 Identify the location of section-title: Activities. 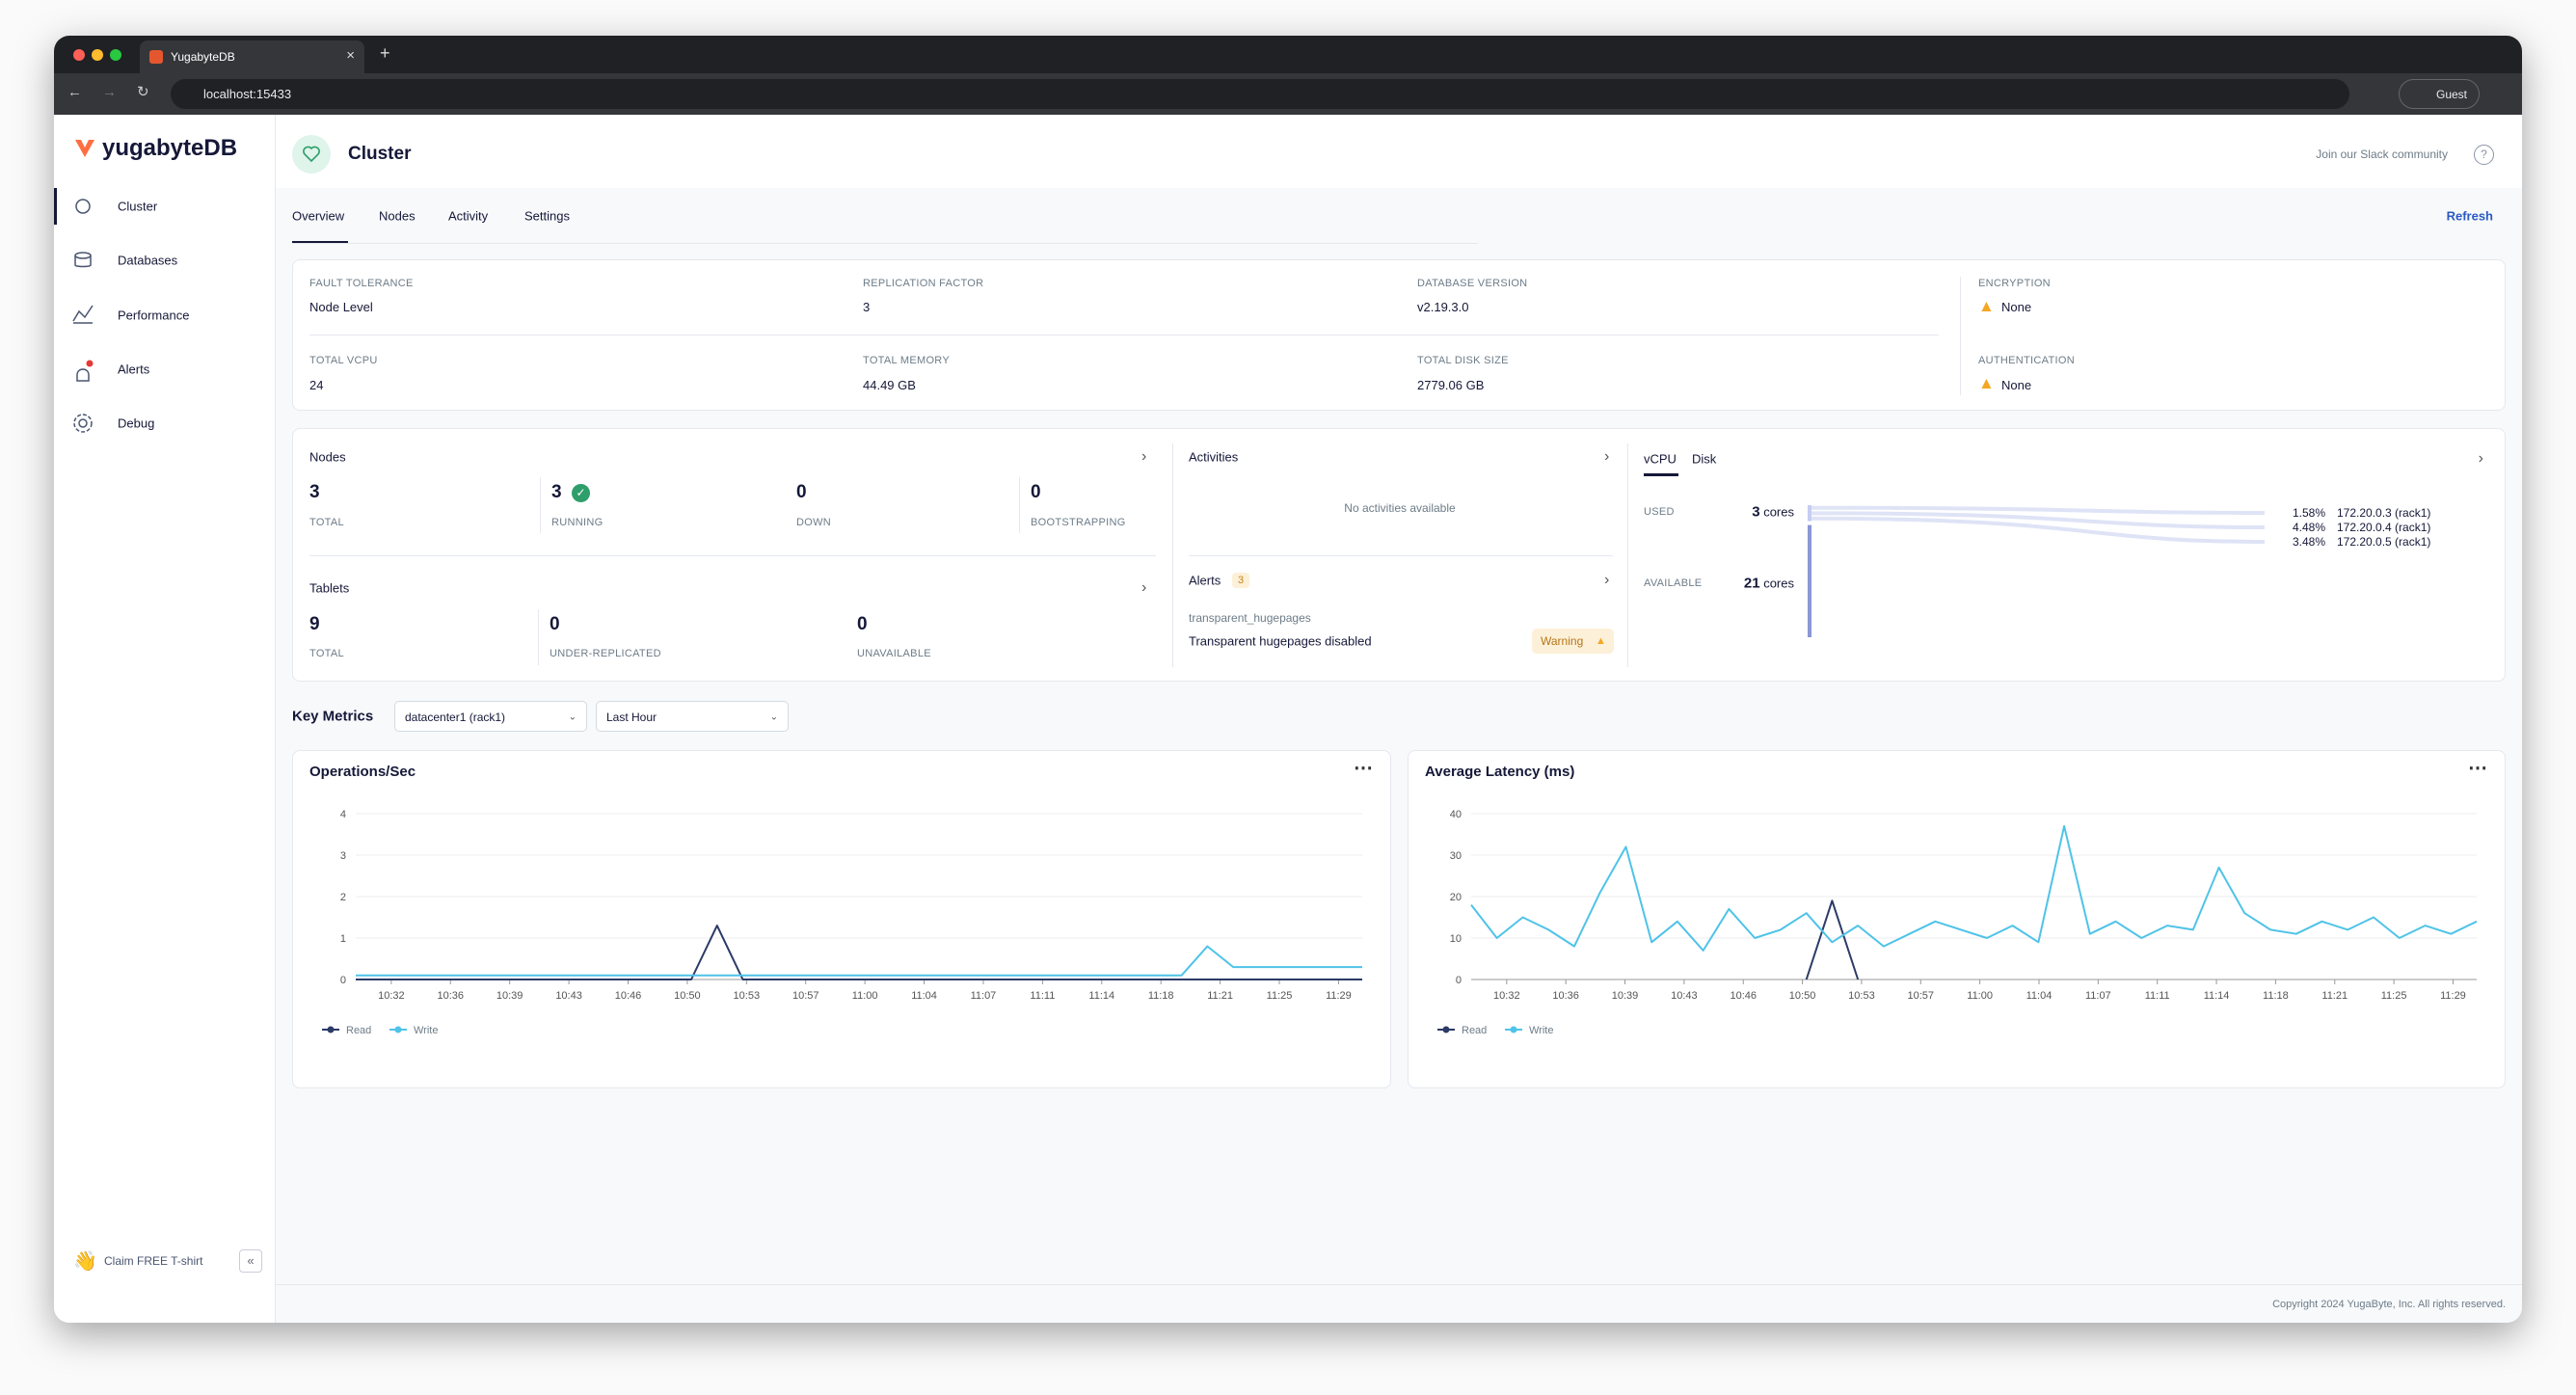
(1214, 457).